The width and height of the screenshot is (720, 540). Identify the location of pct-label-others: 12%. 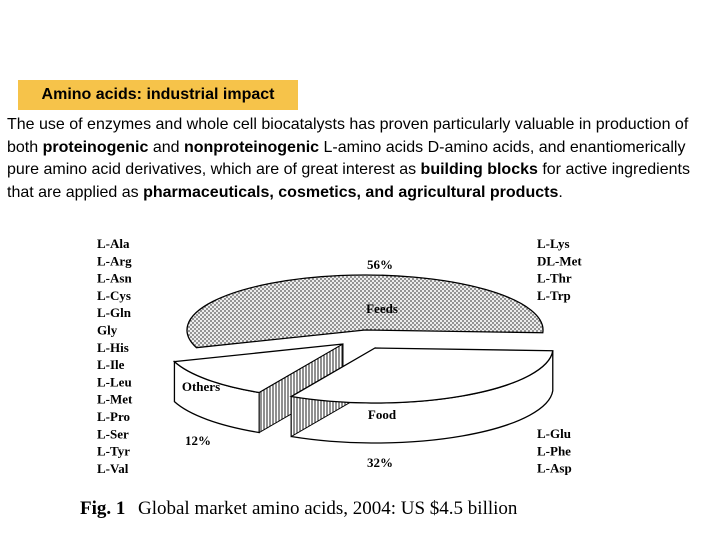
(198, 440).